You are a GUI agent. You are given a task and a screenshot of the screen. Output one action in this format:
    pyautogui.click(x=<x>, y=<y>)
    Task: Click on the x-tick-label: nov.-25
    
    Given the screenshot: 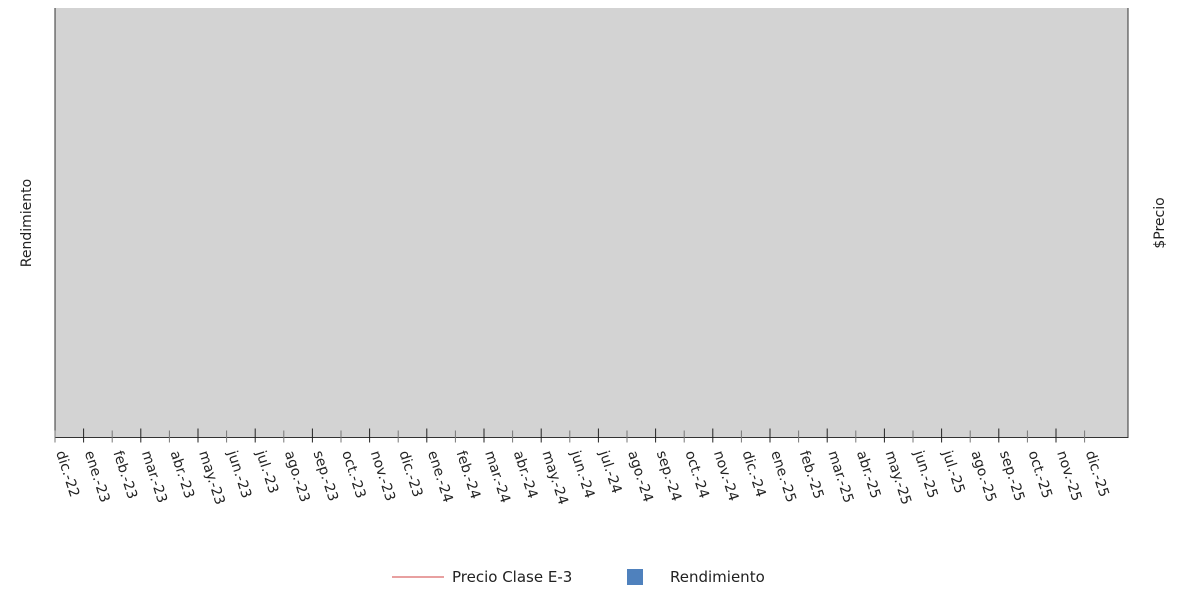 What is the action you would take?
    pyautogui.click(x=1068, y=476)
    